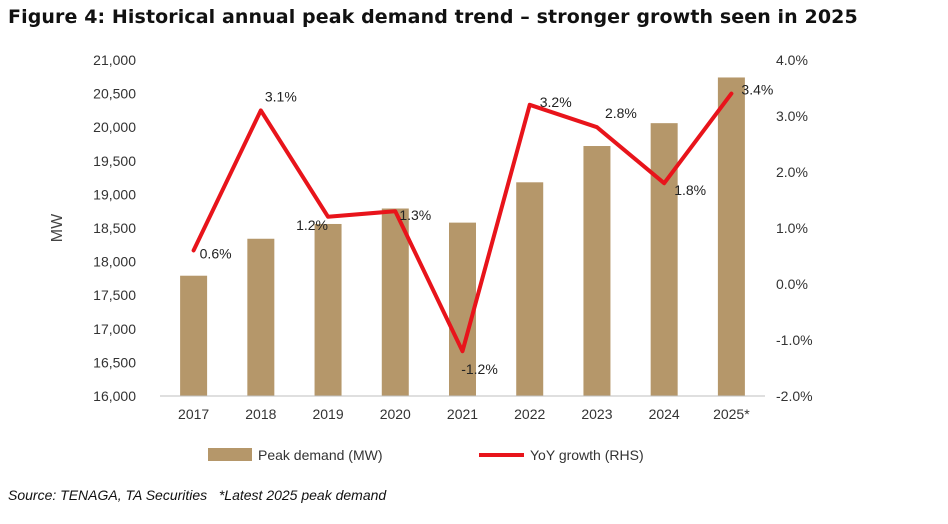 The width and height of the screenshot is (948, 524). I want to click on y2-tick-label: 2.0%, so click(792, 172).